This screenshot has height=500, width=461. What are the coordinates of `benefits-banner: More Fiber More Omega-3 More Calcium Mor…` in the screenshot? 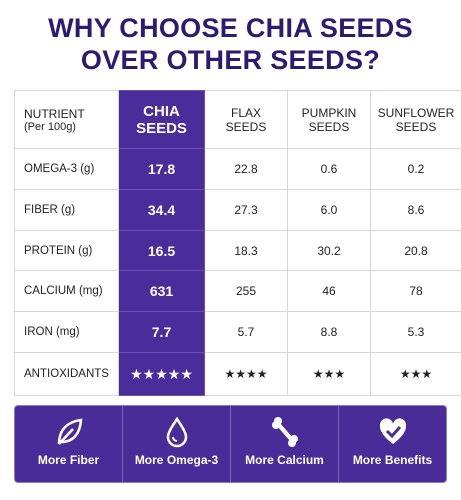 It's located at (230, 444).